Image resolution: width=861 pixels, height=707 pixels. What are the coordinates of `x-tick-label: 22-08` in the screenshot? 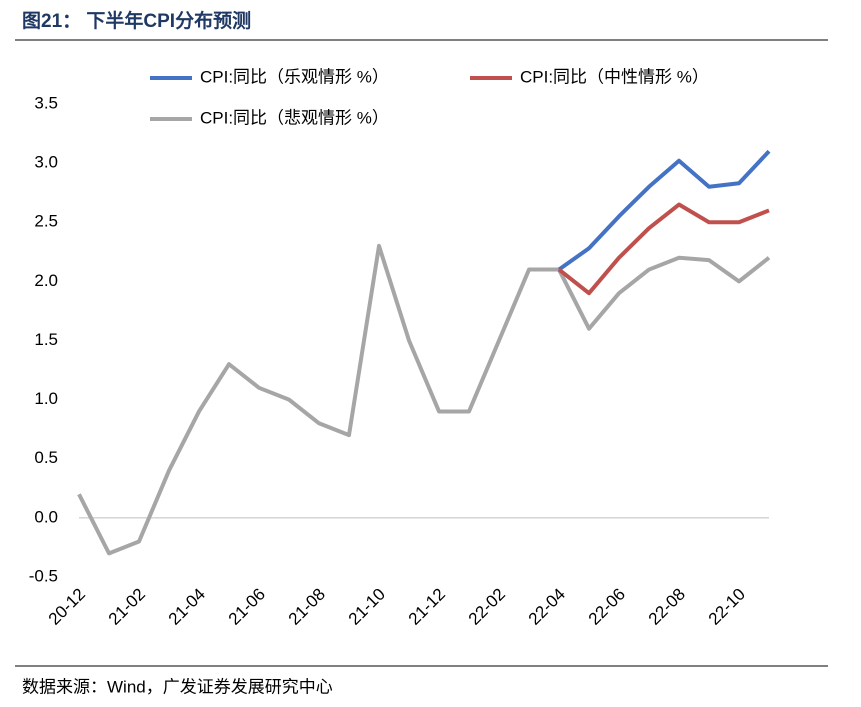 It's located at (667, 607).